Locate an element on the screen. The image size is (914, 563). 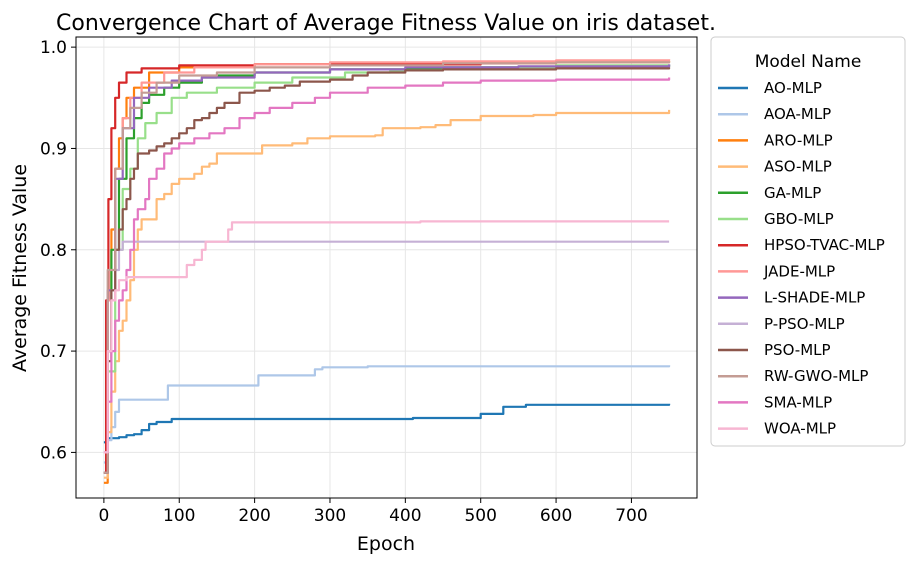
x-tick-label: 0 is located at coordinates (103, 516).